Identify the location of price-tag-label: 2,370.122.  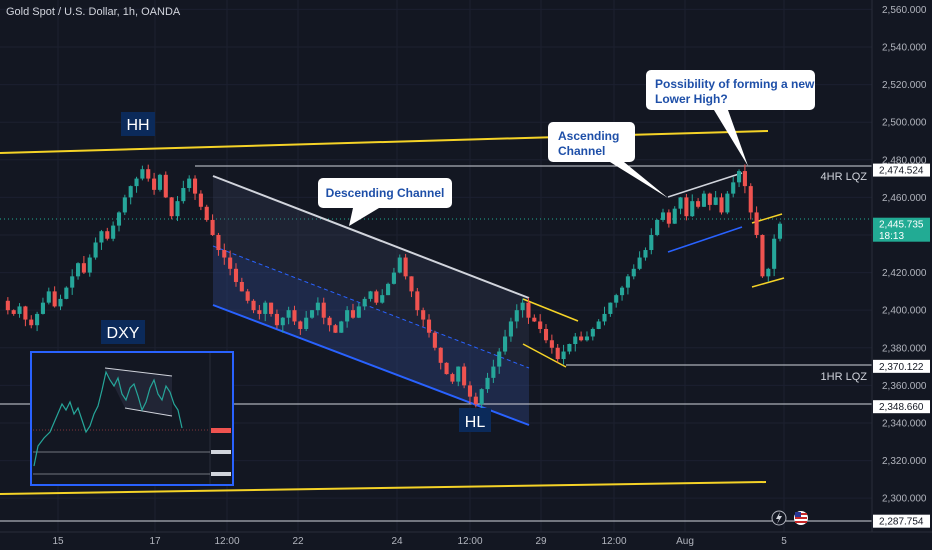
(901, 367).